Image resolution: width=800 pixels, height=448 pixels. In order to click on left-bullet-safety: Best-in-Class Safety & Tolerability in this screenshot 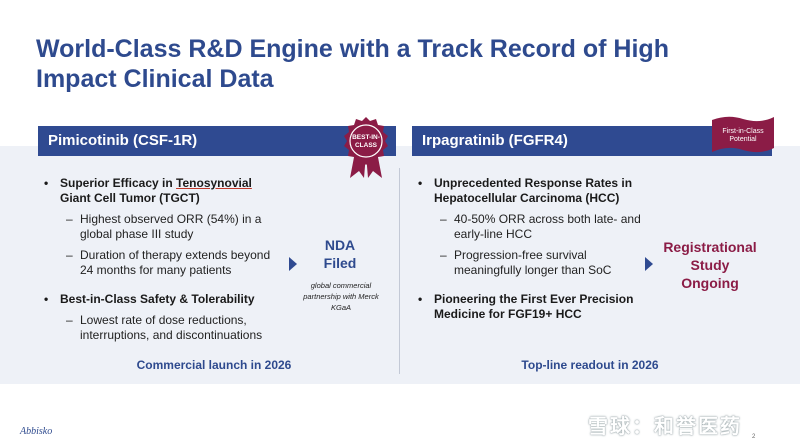, I will do `click(164, 299)`.